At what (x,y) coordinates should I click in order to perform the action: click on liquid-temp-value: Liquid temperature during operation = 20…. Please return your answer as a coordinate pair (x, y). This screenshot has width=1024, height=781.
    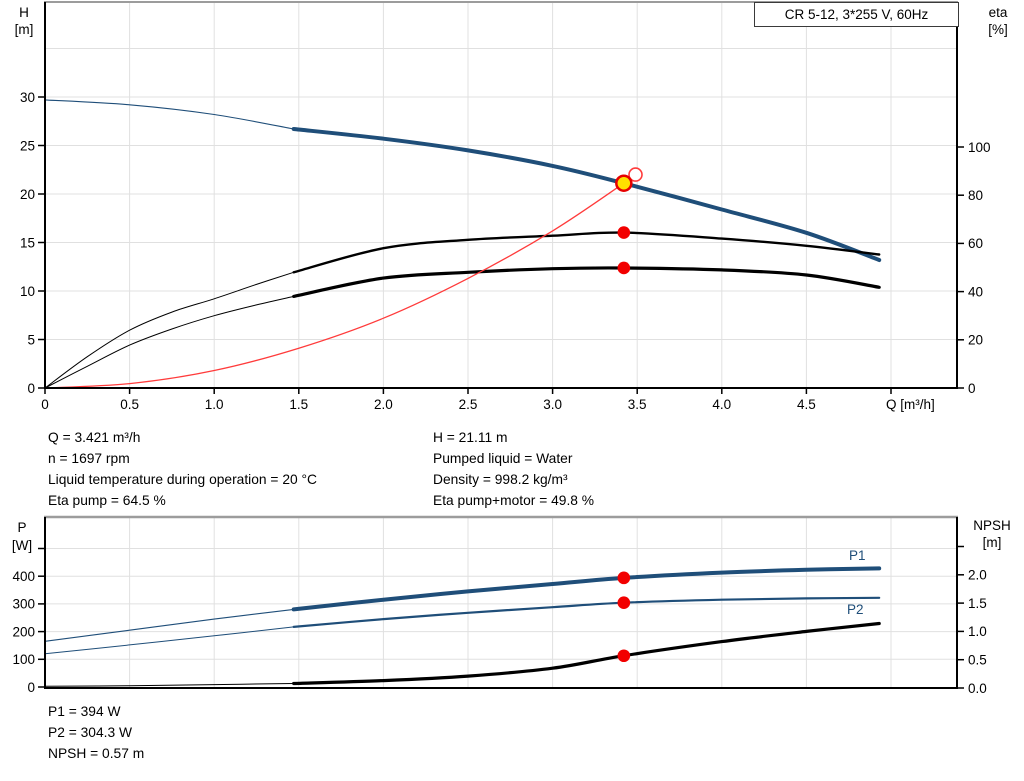
    Looking at the image, I should click on (182, 479).